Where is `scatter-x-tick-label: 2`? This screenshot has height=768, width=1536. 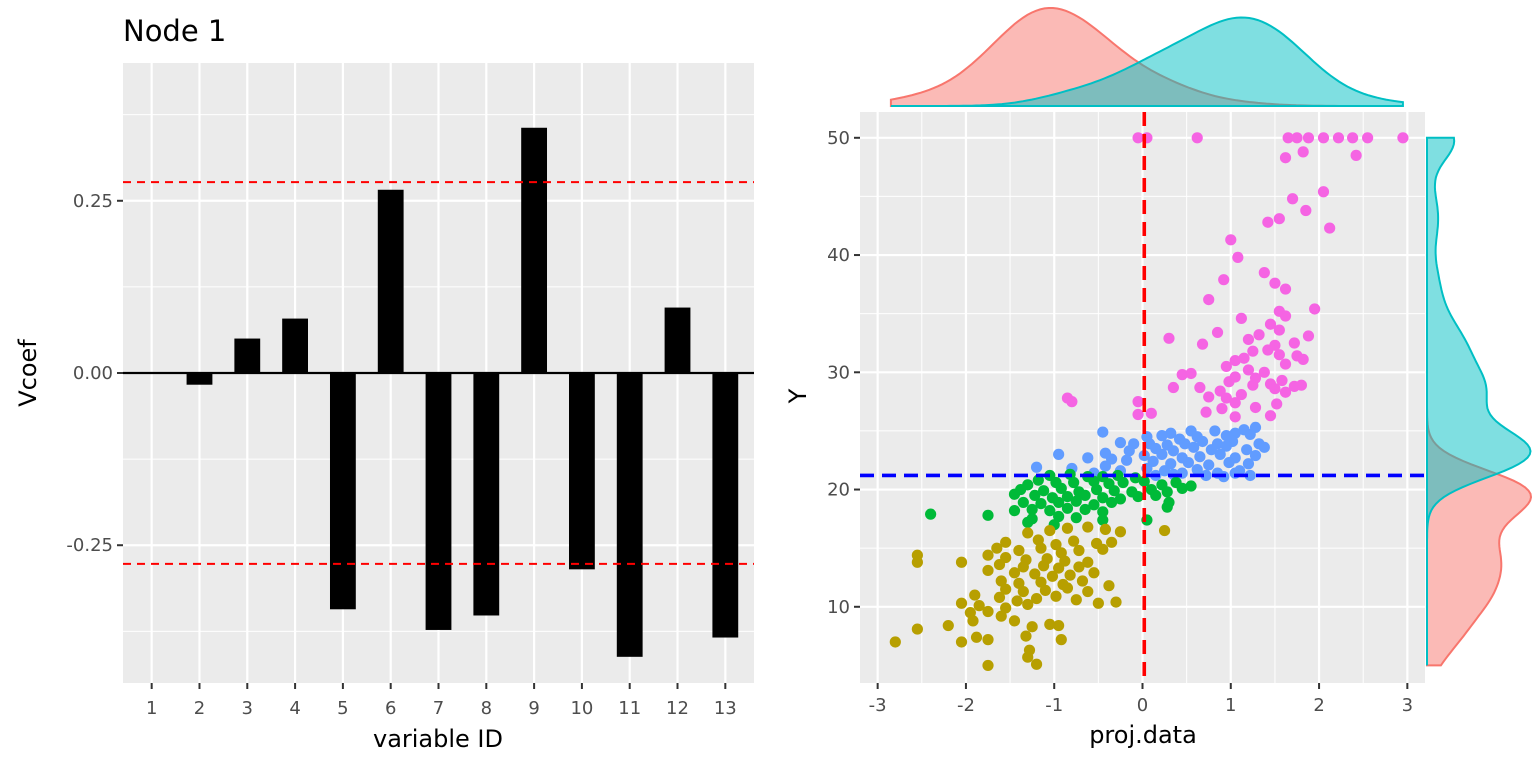 scatter-x-tick-label: 2 is located at coordinates (1318, 705).